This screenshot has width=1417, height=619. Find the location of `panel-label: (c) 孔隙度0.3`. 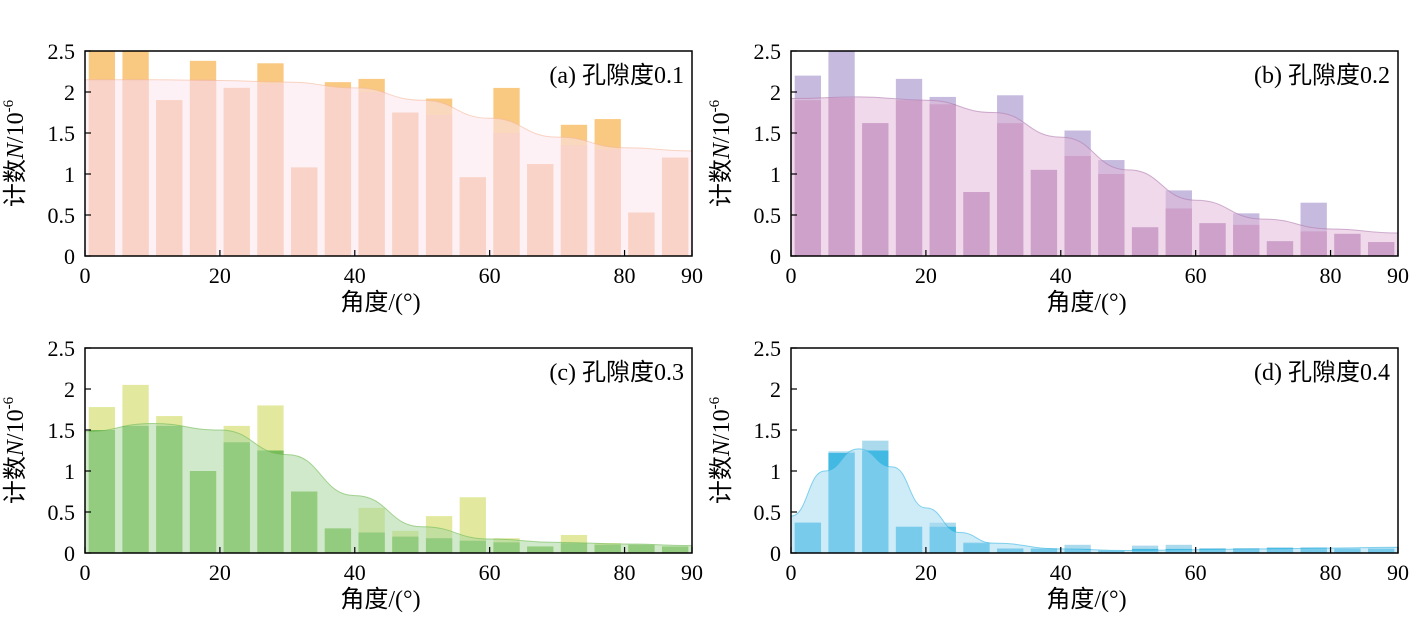

panel-label: (c) 孔隙度0.3 is located at coordinates (616, 372).